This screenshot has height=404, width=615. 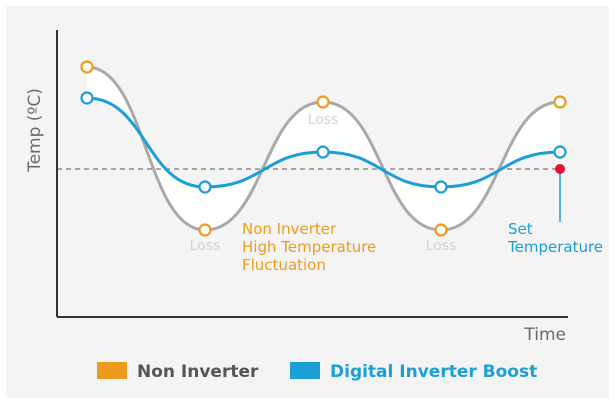 I want to click on annotation-line-3: Fluctuation, so click(x=284, y=265).